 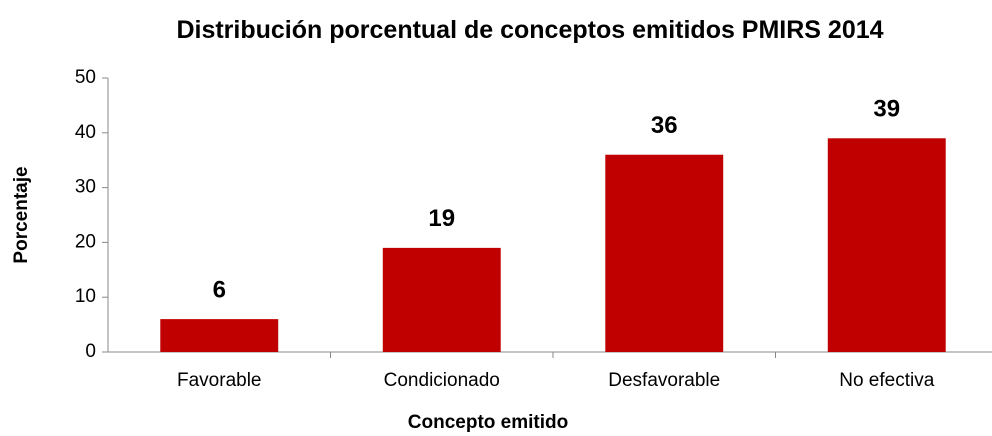 What do you see at coordinates (21, 214) in the screenshot?
I see `y-axis-label: Porcentaje` at bounding box center [21, 214].